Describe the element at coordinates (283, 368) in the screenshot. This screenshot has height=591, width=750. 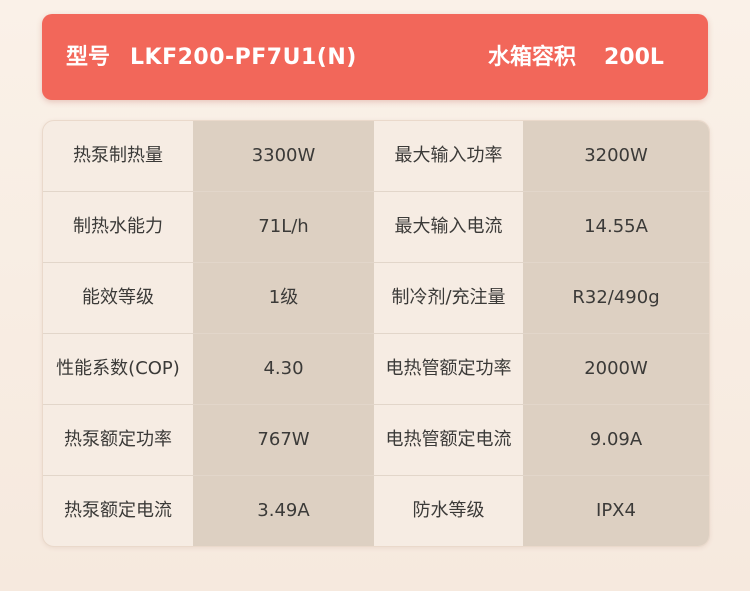
I see `spec-value: 4.30` at that location.